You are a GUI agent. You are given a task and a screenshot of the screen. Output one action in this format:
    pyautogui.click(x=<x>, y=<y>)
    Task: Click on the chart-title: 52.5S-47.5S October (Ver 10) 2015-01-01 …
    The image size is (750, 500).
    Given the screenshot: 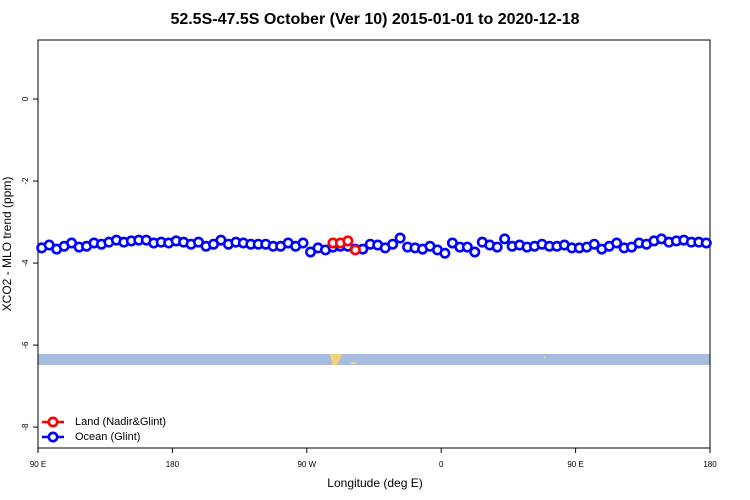 What is the action you would take?
    pyautogui.click(x=374, y=19)
    